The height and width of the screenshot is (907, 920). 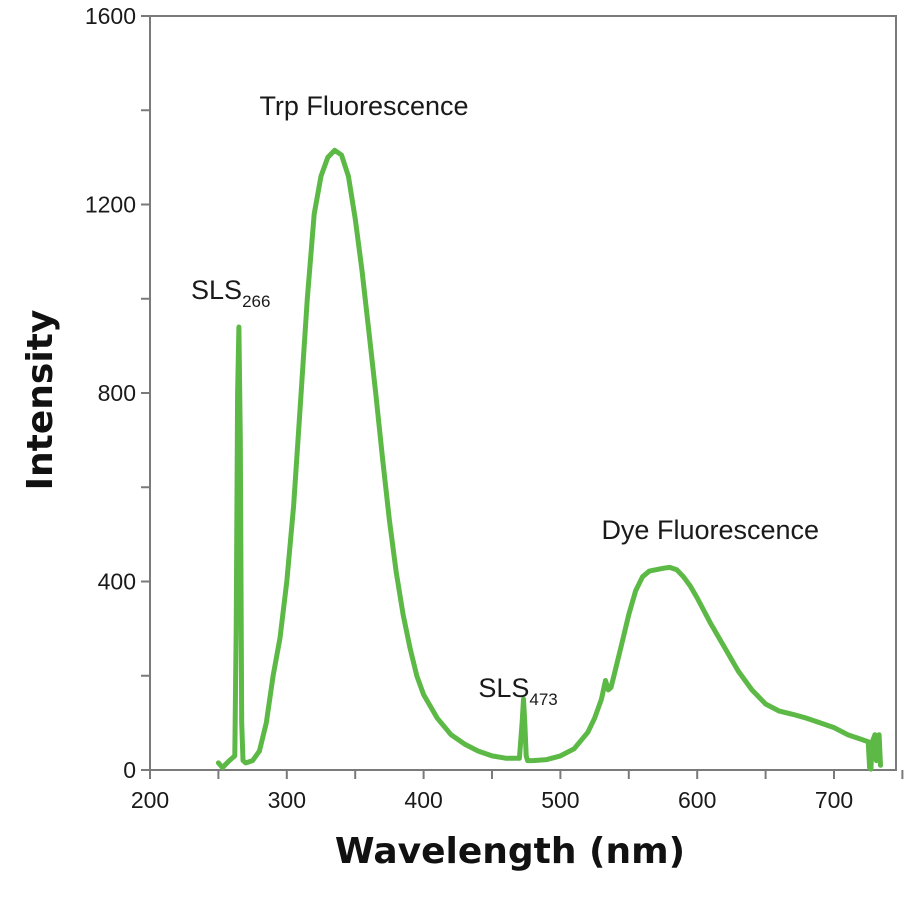 What do you see at coordinates (510, 851) in the screenshot?
I see `x-axis-title: Wavelength (nm)` at bounding box center [510, 851].